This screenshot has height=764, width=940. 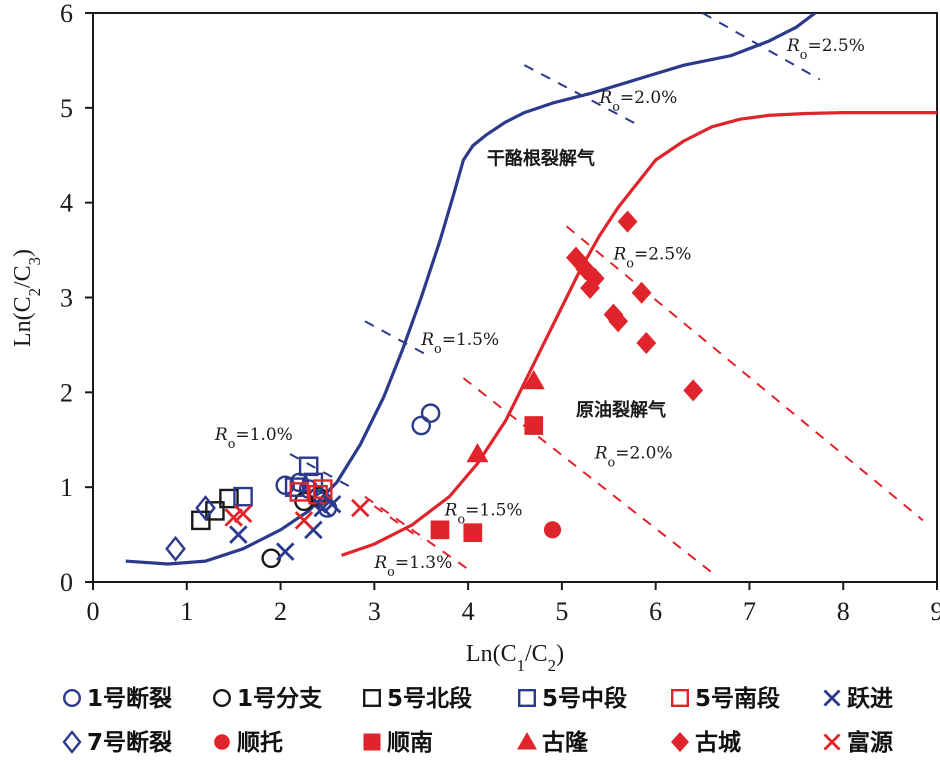 What do you see at coordinates (718, 742) in the screenshot?
I see `legend-label: 古城` at bounding box center [718, 742].